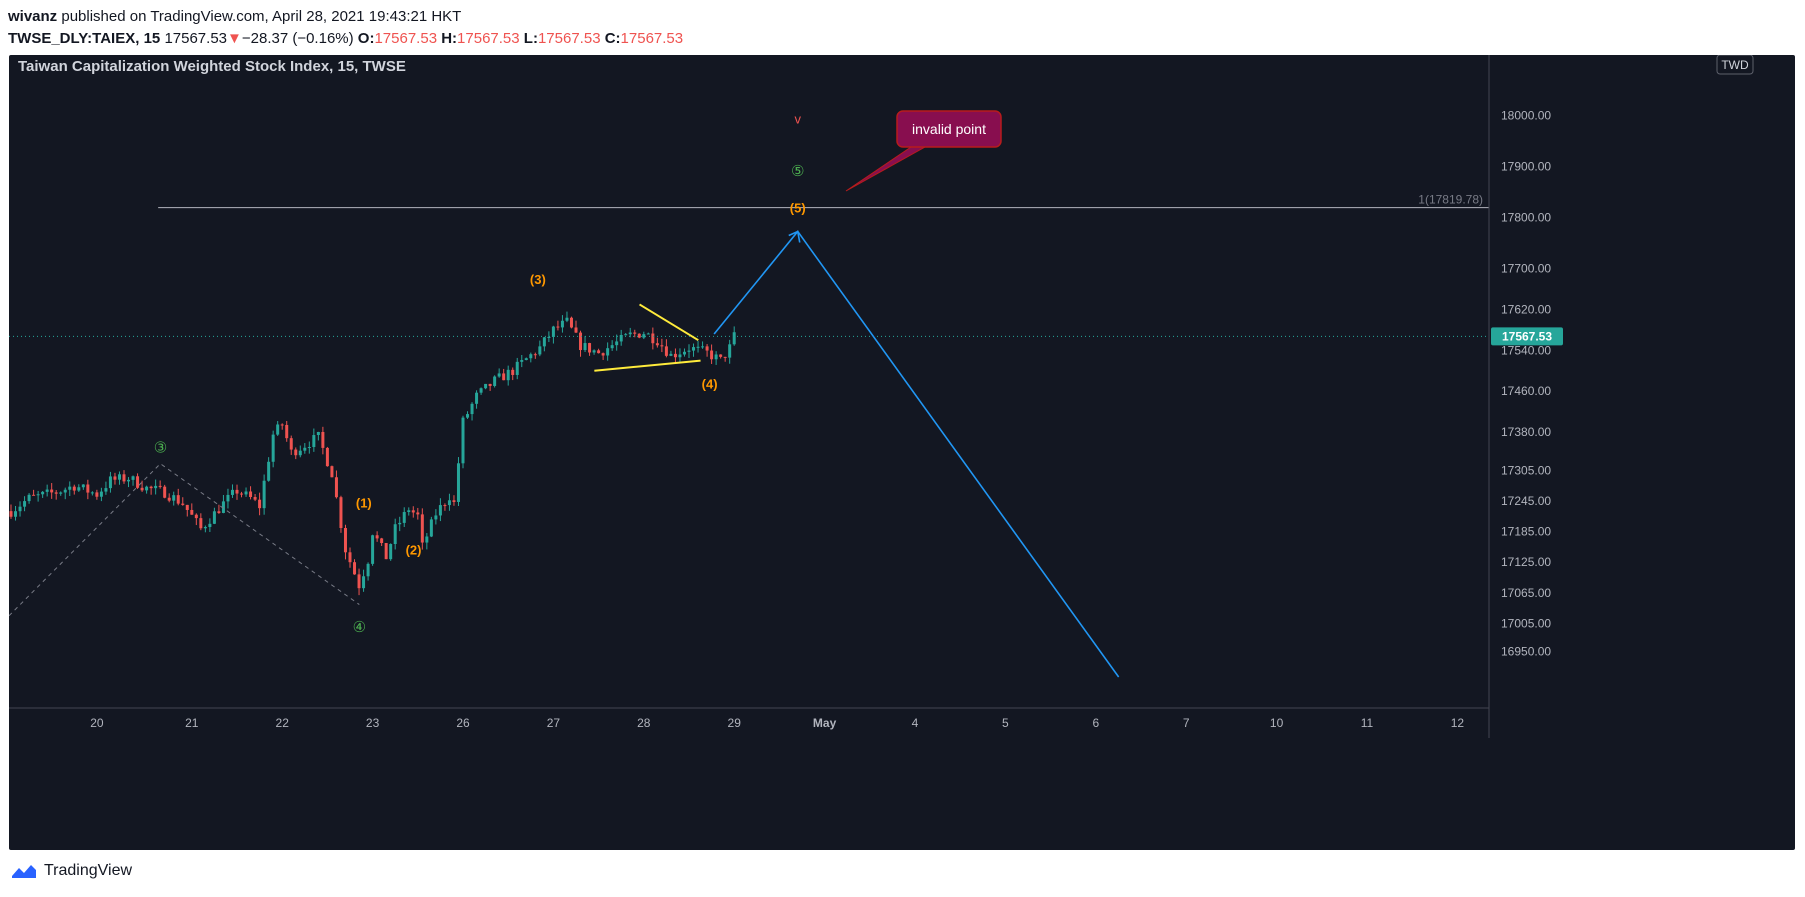 Image resolution: width=1805 pixels, height=897 pixels. Describe the element at coordinates (373, 723) in the screenshot. I see `time-tick-label: 23` at that location.